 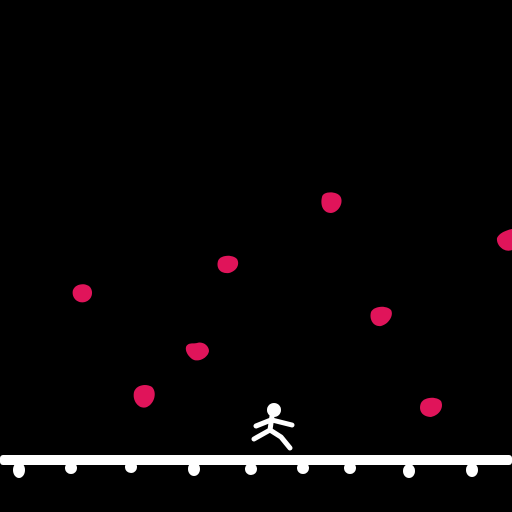 I want to click on player-arm-front, so click(x=282, y=422).